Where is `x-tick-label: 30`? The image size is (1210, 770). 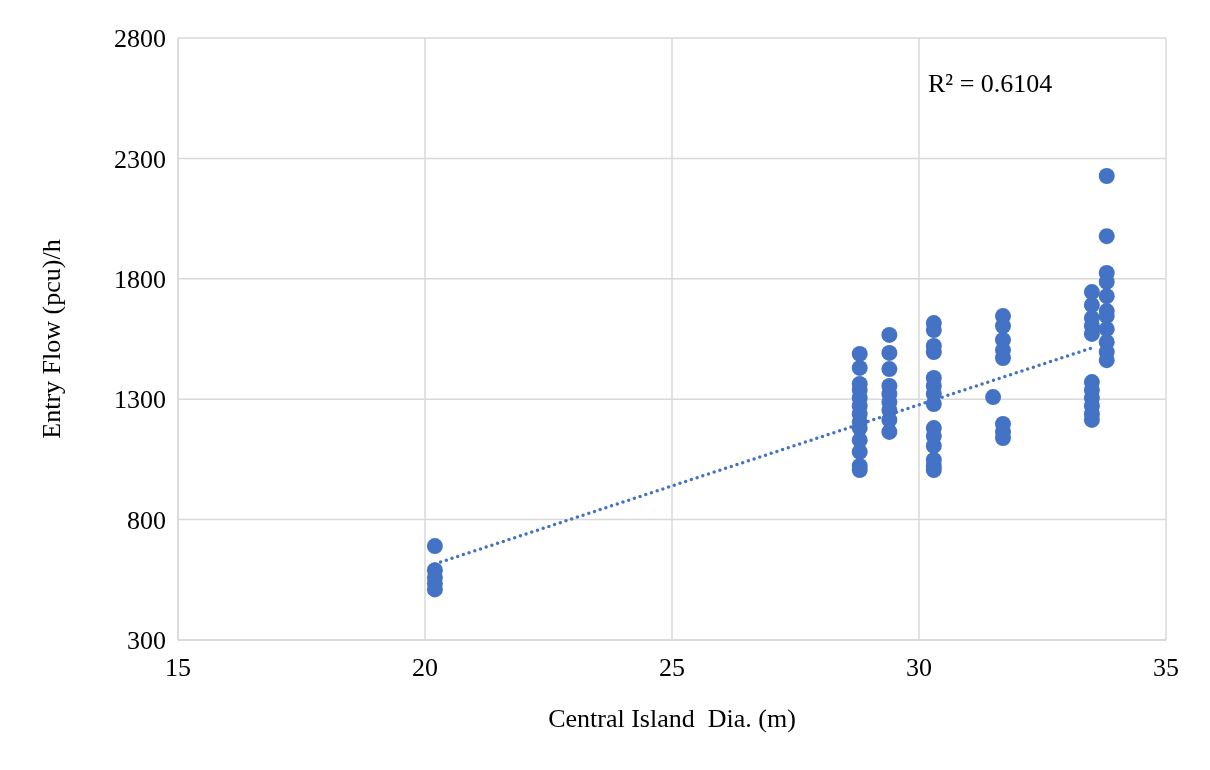
x-tick-label: 30 is located at coordinates (919, 667).